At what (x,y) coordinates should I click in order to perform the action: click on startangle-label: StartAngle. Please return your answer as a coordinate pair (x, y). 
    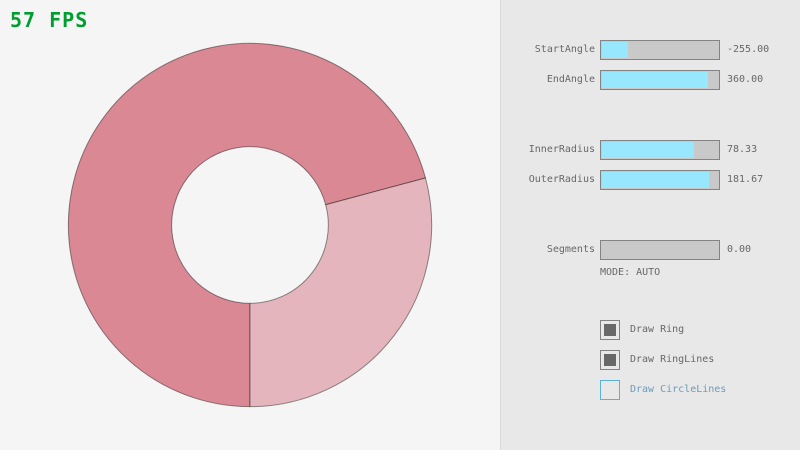
    Looking at the image, I should click on (564, 49).